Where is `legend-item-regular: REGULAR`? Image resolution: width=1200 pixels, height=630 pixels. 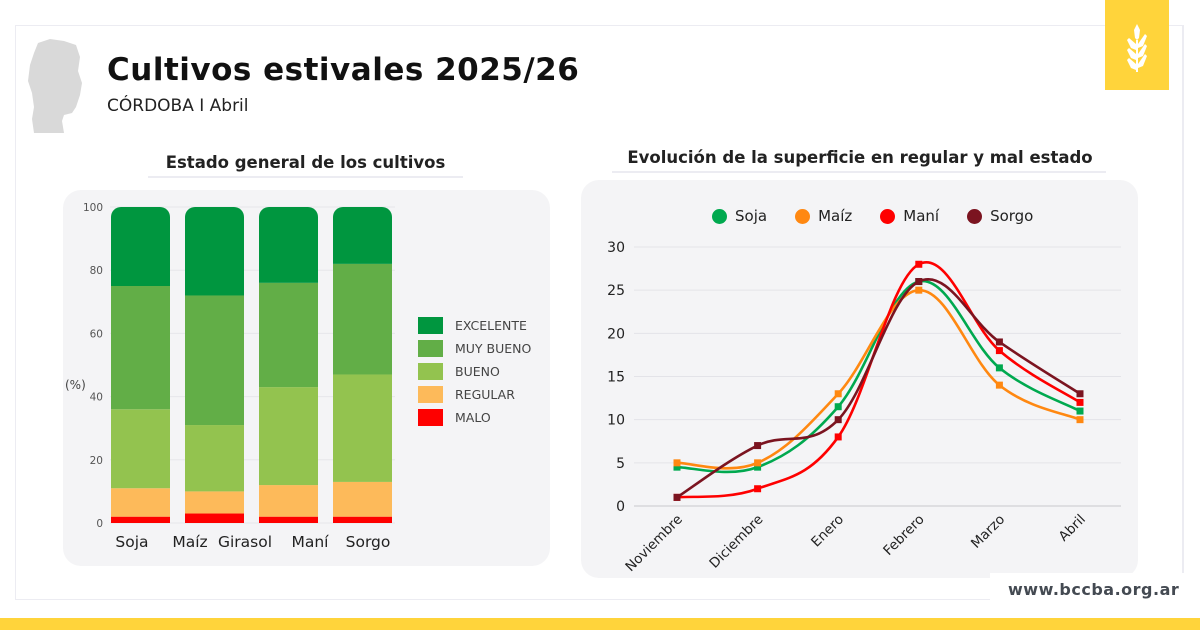
legend-item-regular: REGULAR is located at coordinates (474, 394).